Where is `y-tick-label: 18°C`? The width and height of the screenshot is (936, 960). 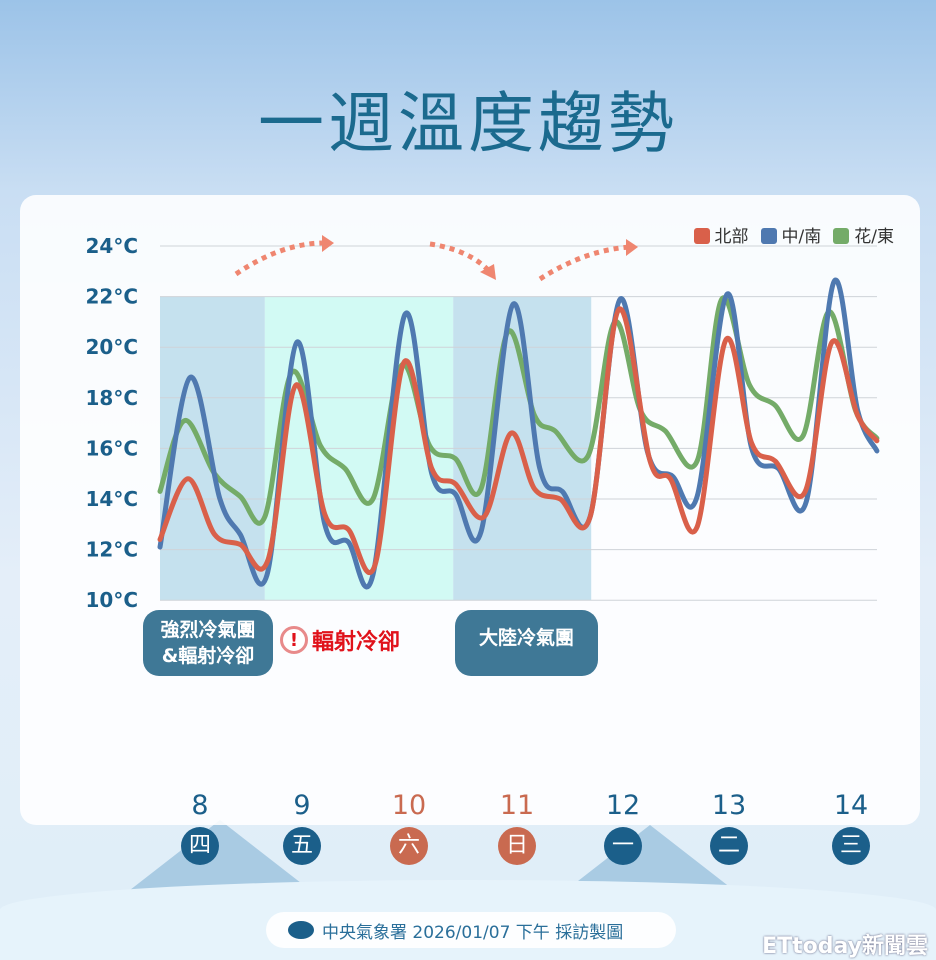 y-tick-label: 18°C is located at coordinates (111, 398).